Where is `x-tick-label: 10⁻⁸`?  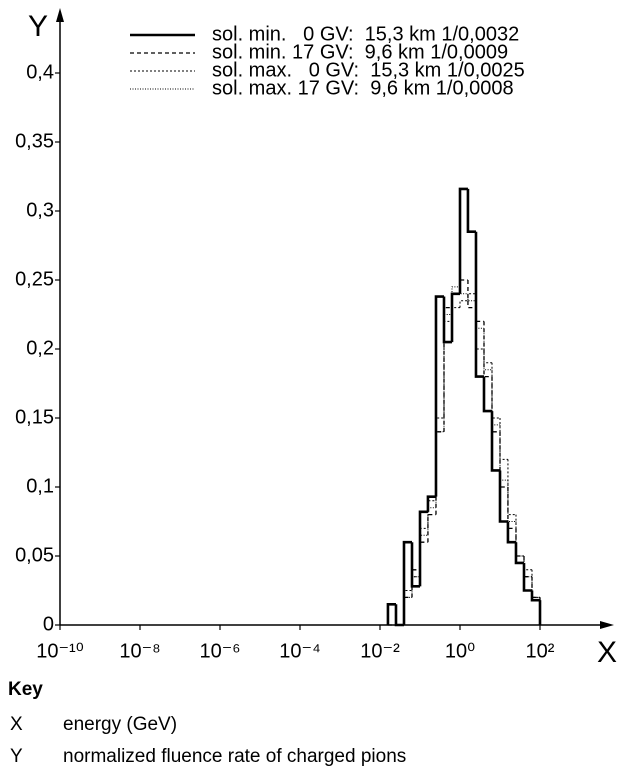 x-tick-label: 10⁻⁸ is located at coordinates (139, 651).